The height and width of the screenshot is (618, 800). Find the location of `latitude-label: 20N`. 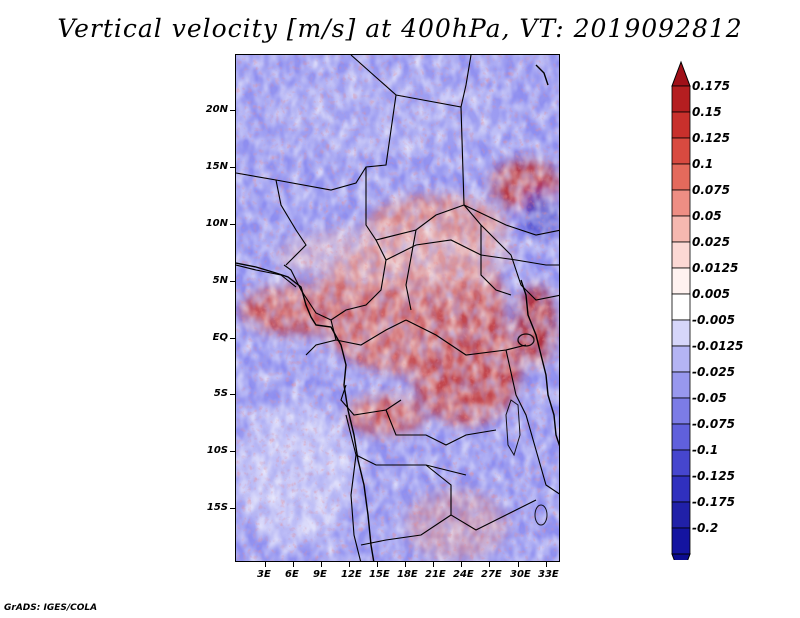

latitude-label: 20N is located at coordinates (216, 109).